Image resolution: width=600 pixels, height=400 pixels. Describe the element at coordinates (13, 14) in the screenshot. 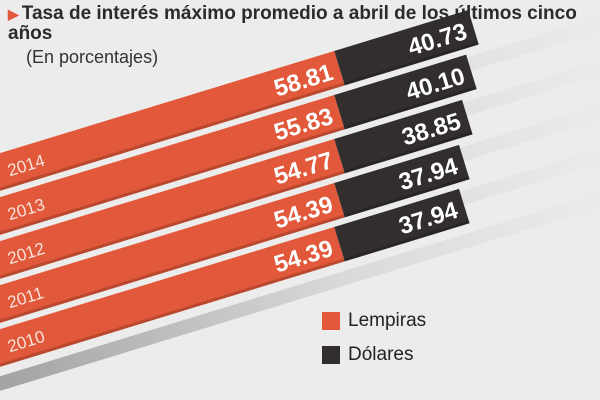

I see `triangle-icon: ▶` at that location.